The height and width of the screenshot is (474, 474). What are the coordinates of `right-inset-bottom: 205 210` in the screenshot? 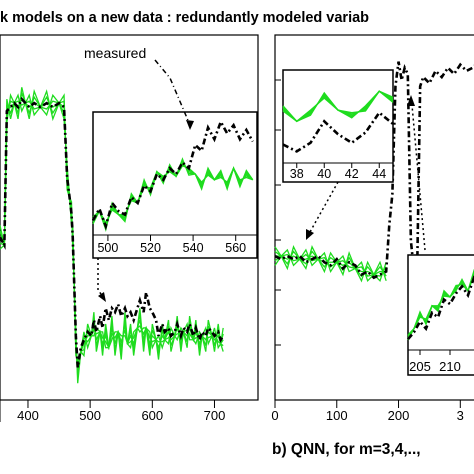 It's located at (440, 315).